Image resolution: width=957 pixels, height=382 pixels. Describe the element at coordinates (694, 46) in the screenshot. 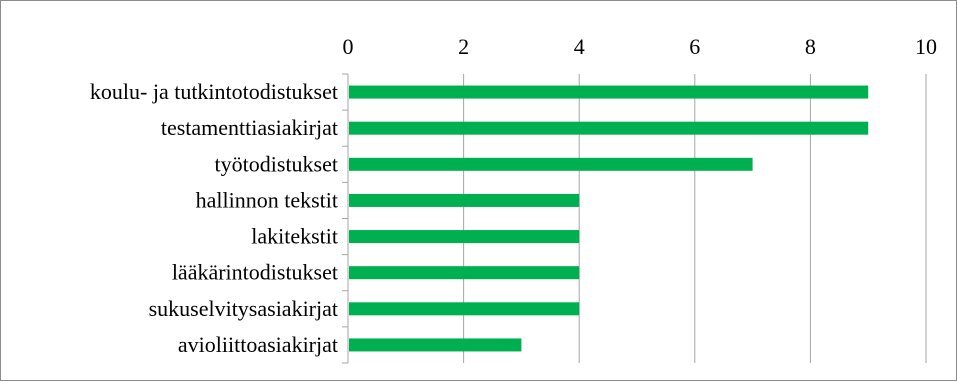

I see `x-tick-label-6: 6` at that location.